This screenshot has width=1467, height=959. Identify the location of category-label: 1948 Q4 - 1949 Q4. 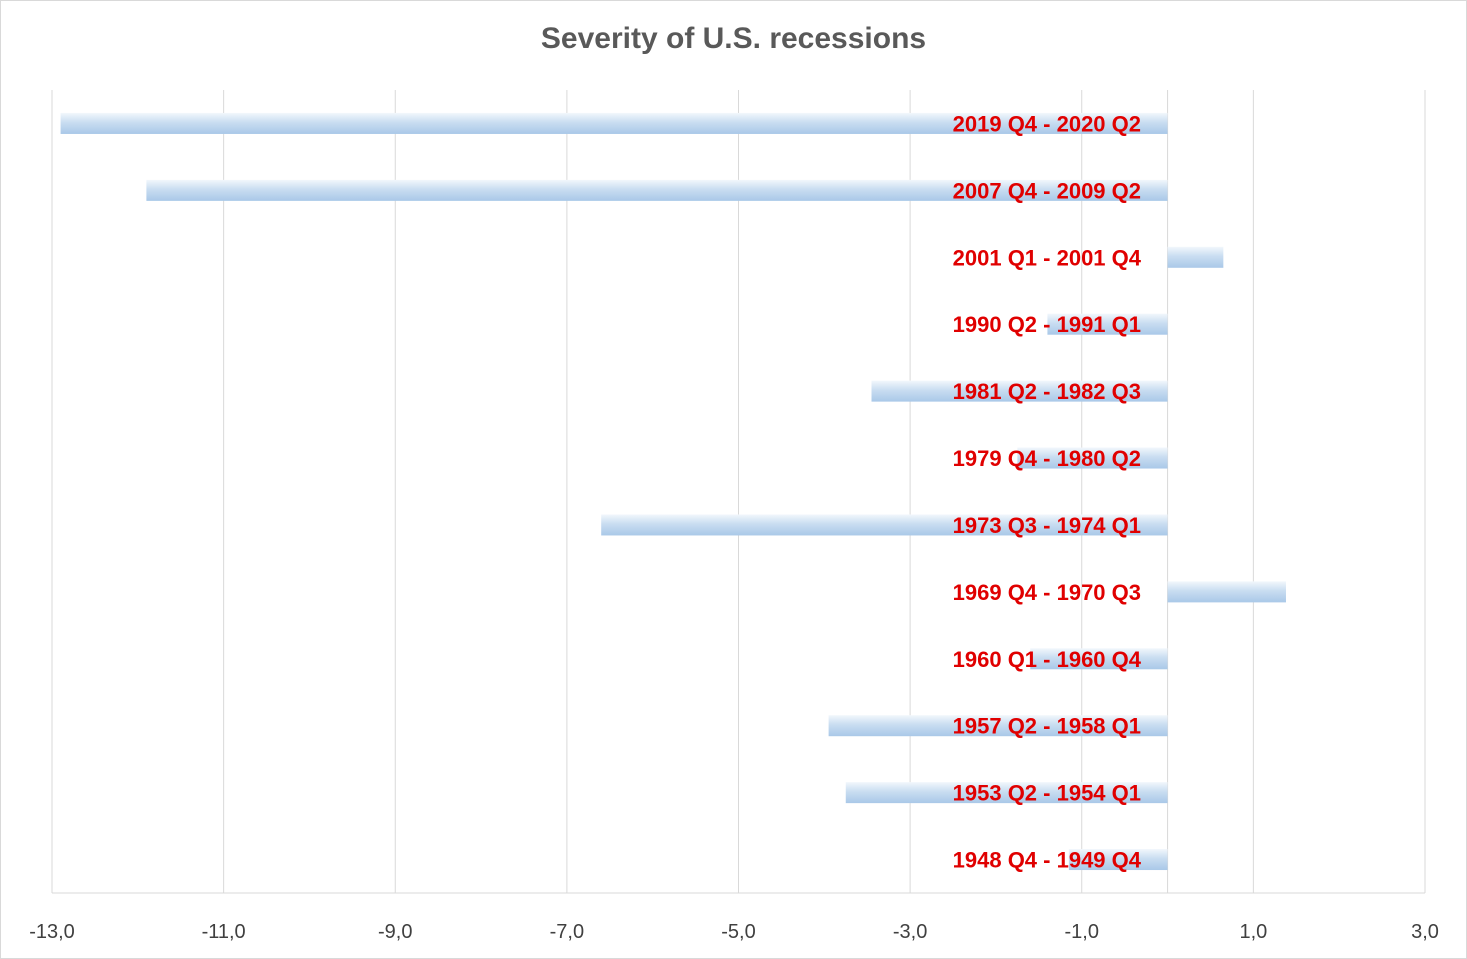
(1047, 860).